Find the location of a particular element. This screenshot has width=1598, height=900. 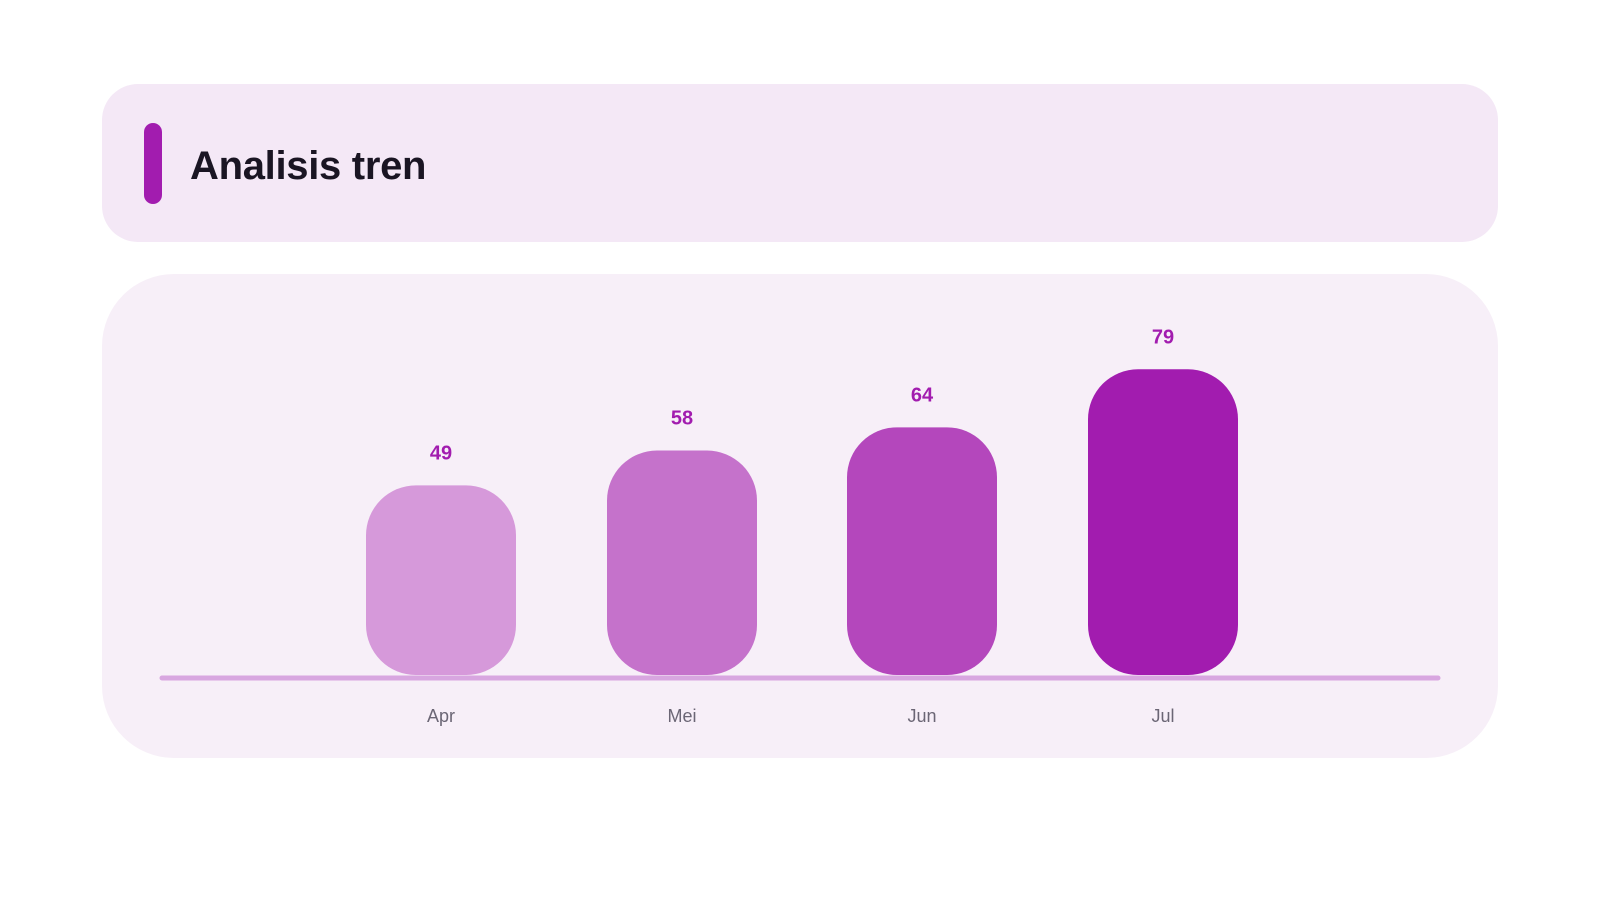

bar-jun is located at coordinates (922, 551).